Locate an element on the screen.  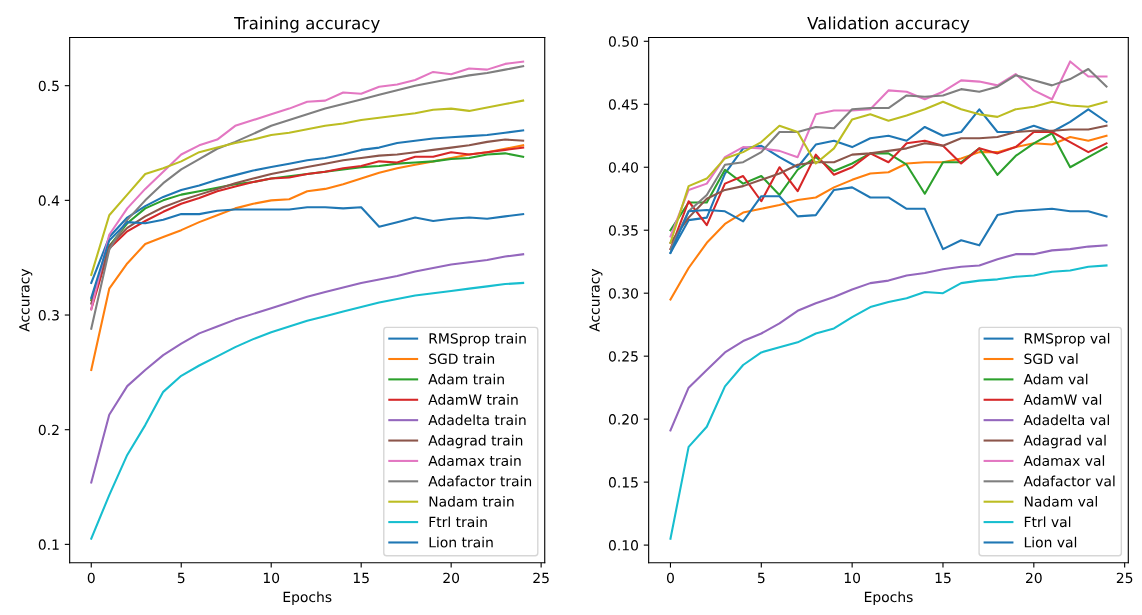
legend-label: RMSprop val is located at coordinates (1067, 339).